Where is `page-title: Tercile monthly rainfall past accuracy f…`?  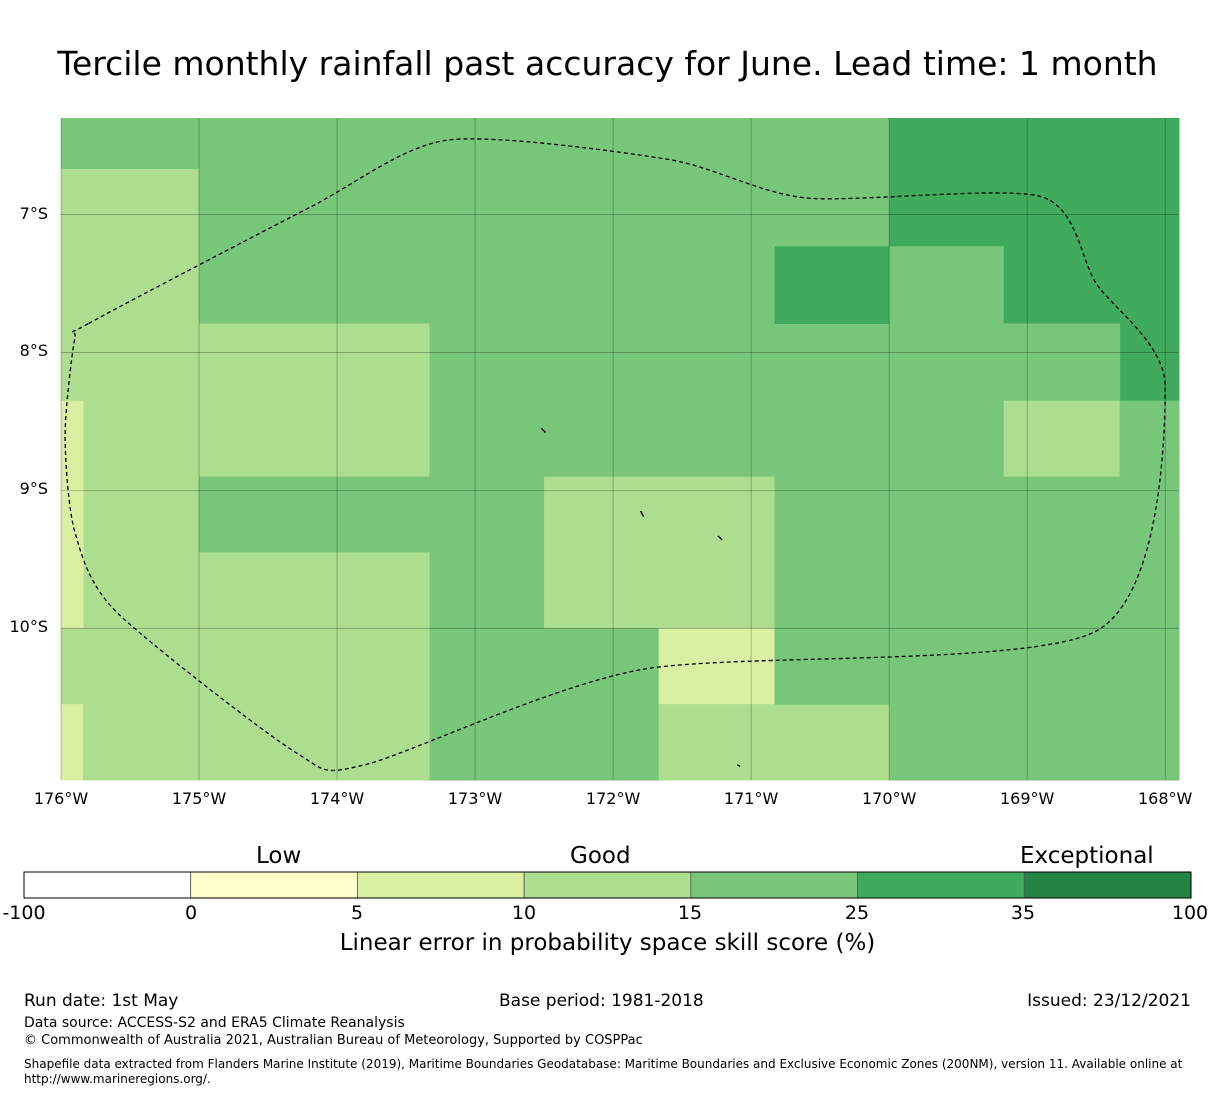 page-title: Tercile monthly rainfall past accuracy f… is located at coordinates (607, 63).